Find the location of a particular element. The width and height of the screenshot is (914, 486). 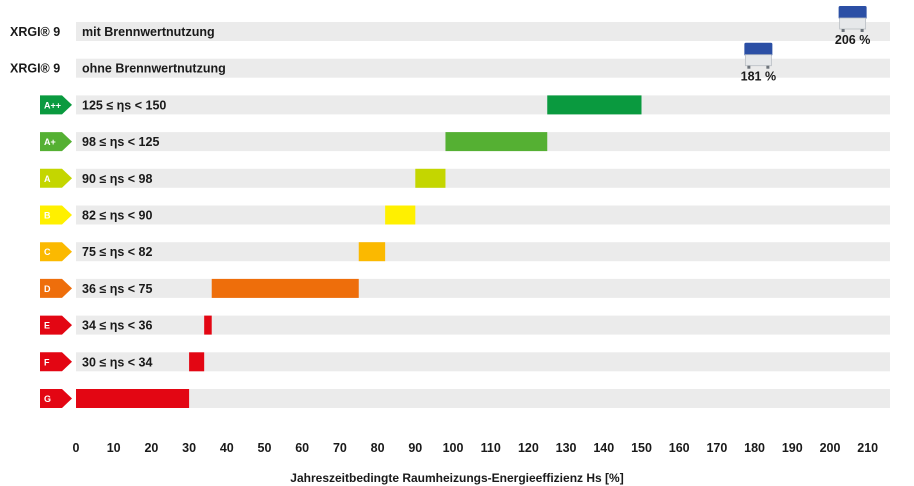

x-tick-label: 40 is located at coordinates (227, 448).